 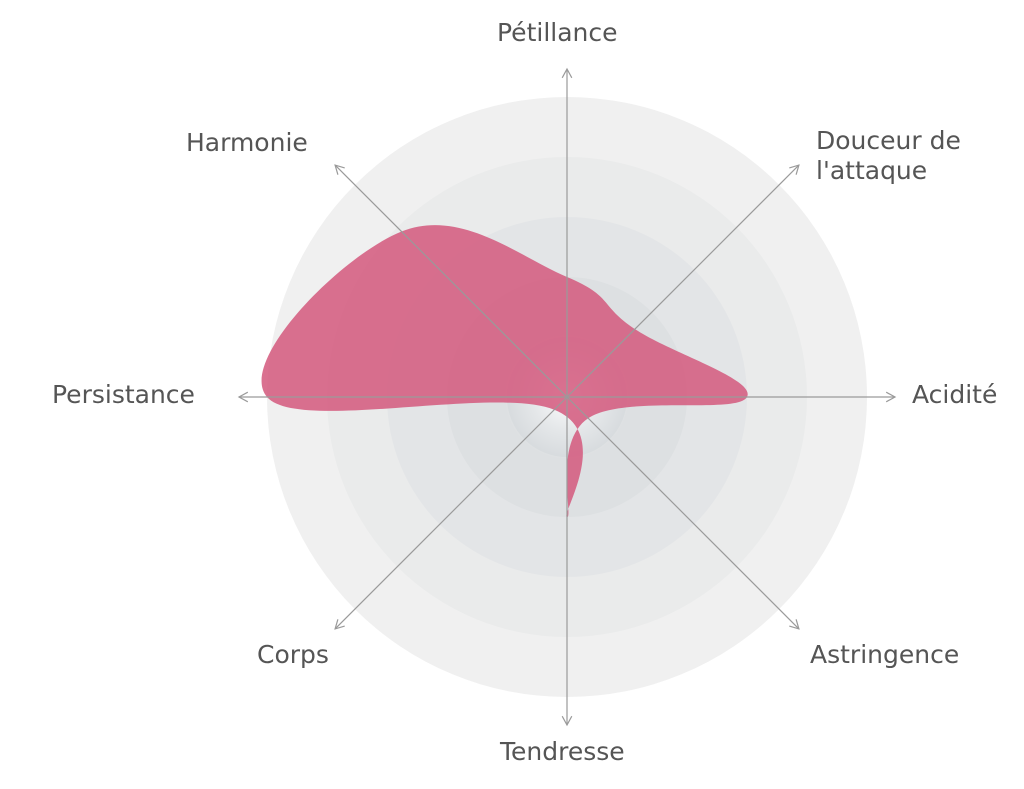 I want to click on axis-label-corps: Corps, so click(x=293, y=654).